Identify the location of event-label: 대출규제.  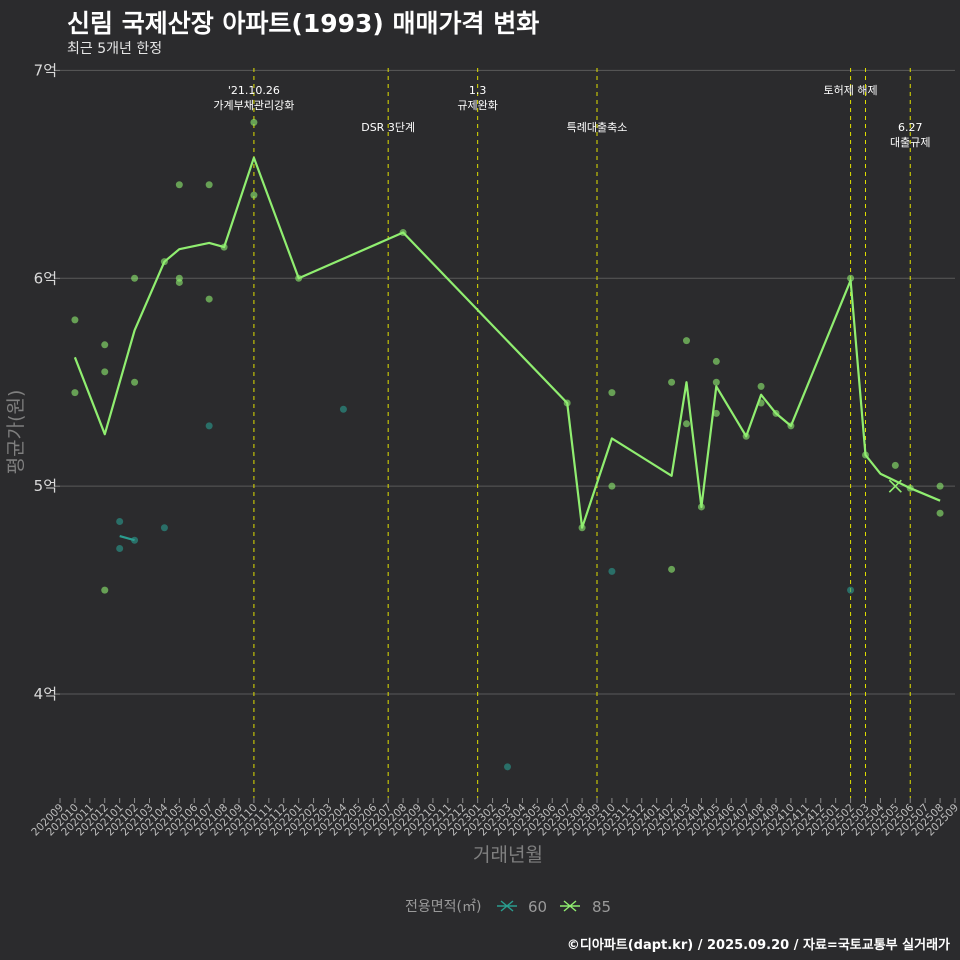
(910, 142).